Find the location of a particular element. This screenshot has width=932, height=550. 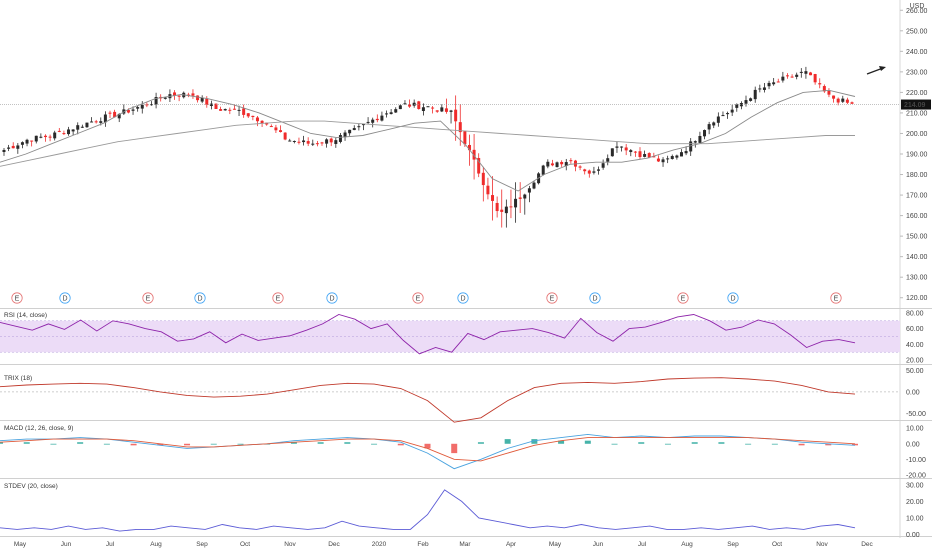

rsi-axis-label: 20.00 is located at coordinates (915, 361).